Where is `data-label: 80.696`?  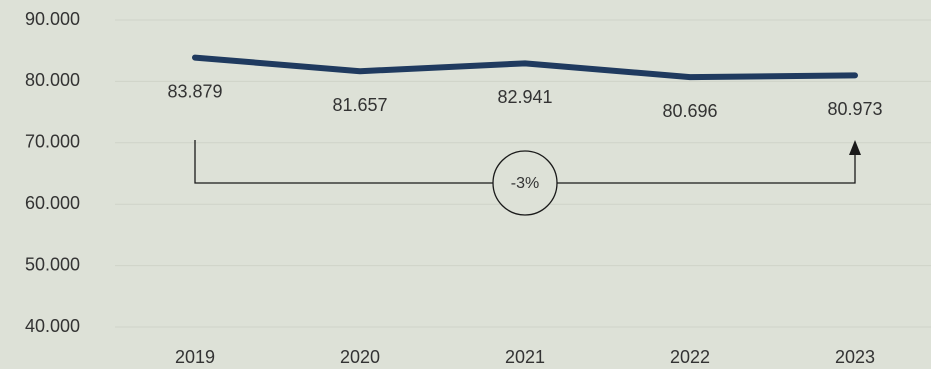 data-label: 80.696 is located at coordinates (689, 111).